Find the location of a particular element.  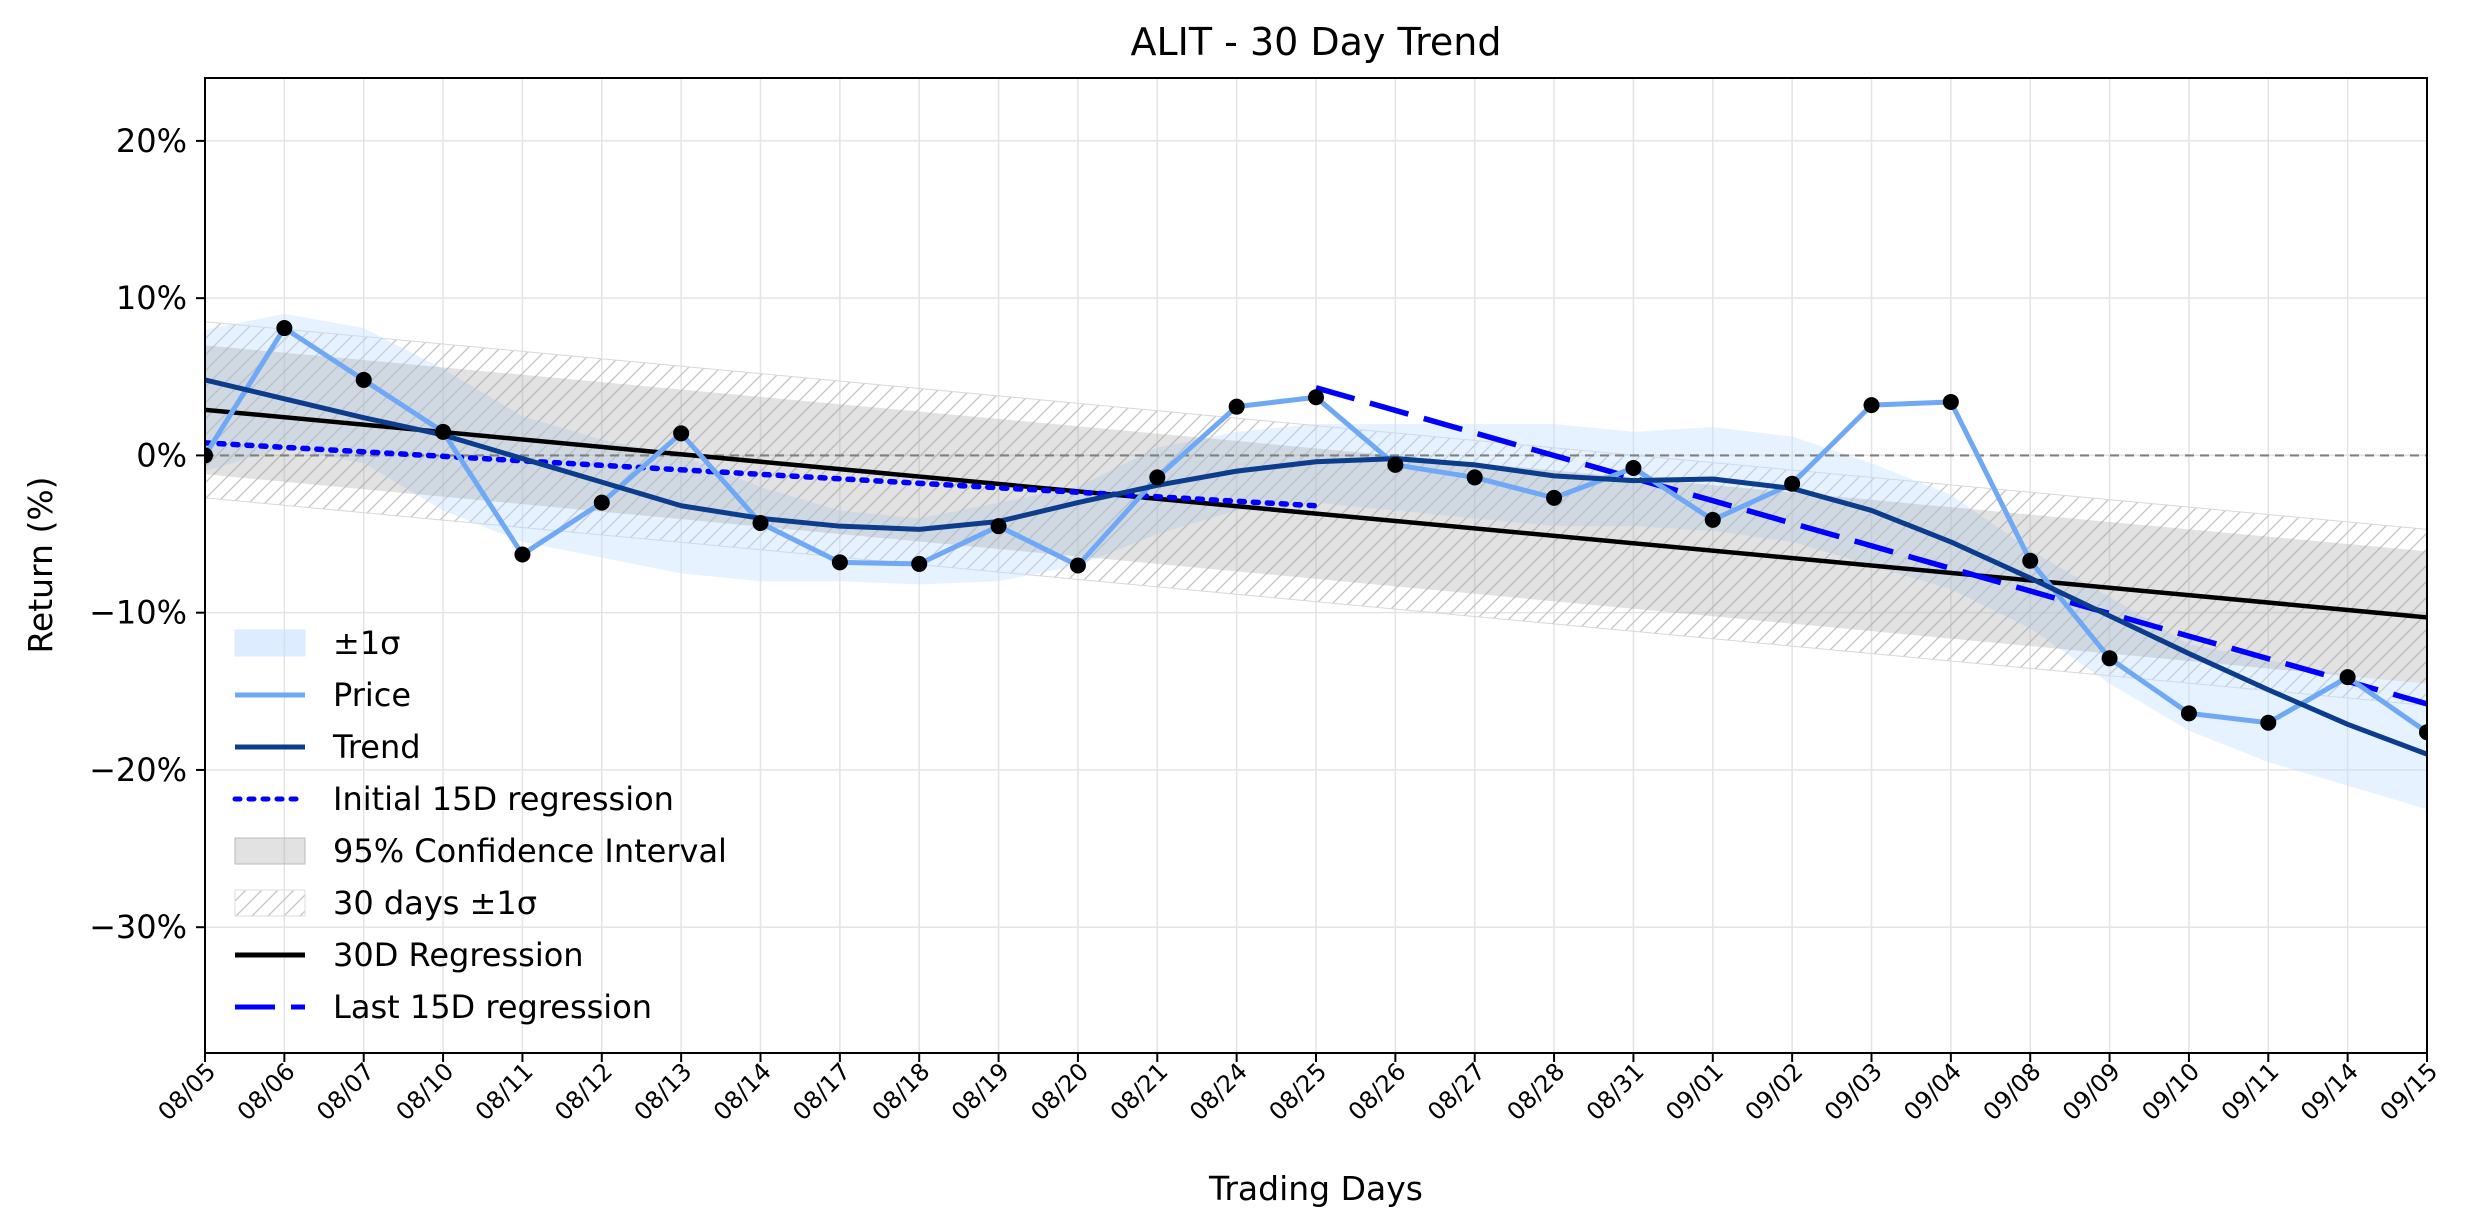

x-tick-label: 08/28 is located at coordinates (1536, 1091).